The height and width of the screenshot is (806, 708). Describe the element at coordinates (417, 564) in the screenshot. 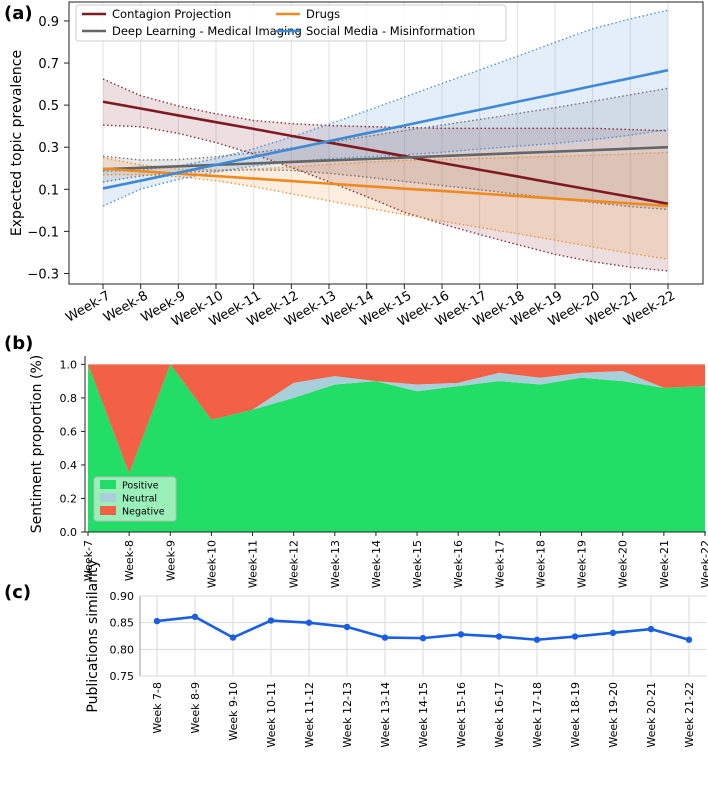

I see `x-tick-label: Week-15` at that location.